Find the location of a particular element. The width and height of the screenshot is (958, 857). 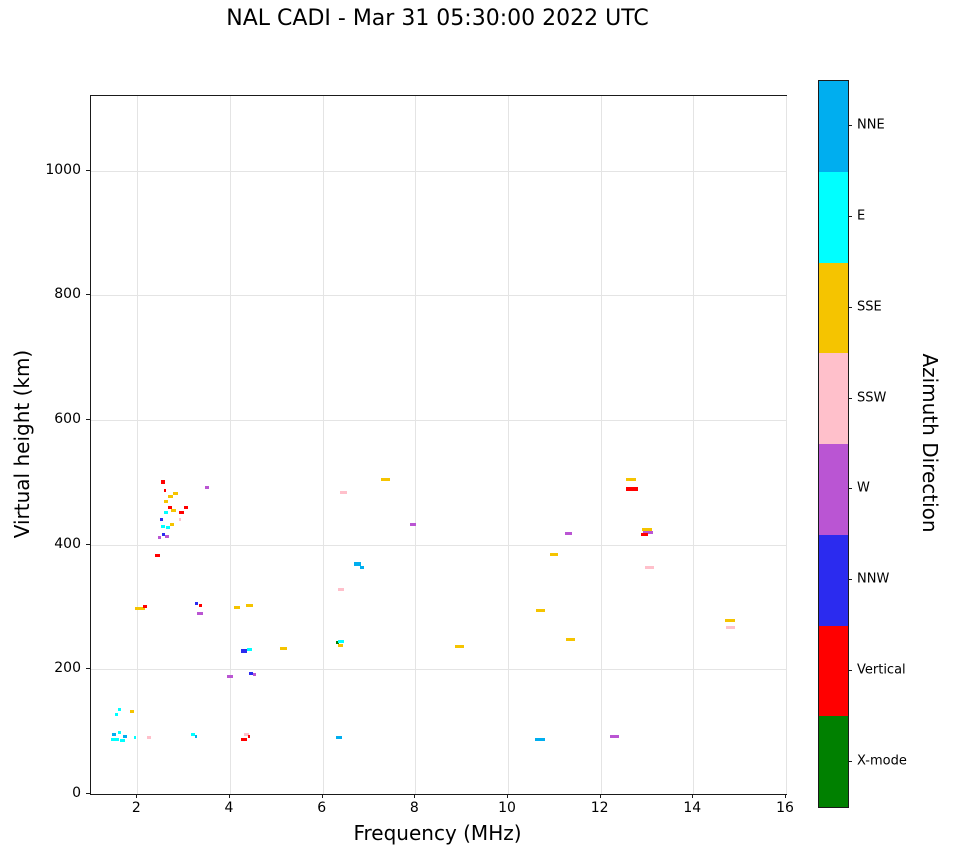

y-tick-label: 600 is located at coordinates (67, 419).